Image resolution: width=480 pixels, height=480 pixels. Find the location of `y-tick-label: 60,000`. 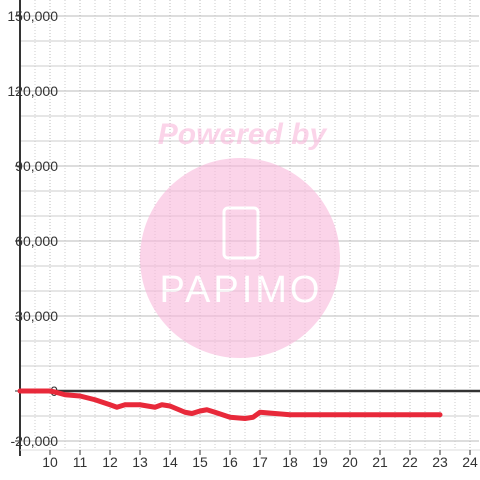

y-tick-label: 60,000 is located at coordinates (36, 241).